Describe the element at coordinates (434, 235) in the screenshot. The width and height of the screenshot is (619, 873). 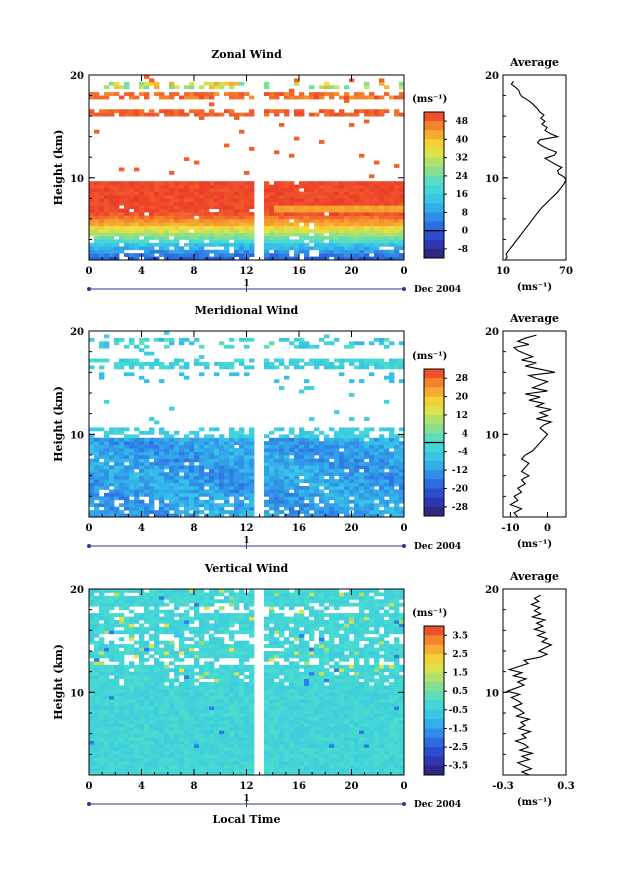
I see `colorbar-segment` at that location.